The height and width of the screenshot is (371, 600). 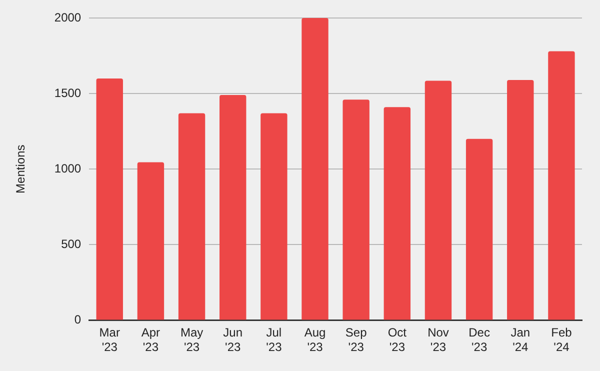 What do you see at coordinates (315, 340) in the screenshot?
I see `x-tick-label: Aug '23` at bounding box center [315, 340].